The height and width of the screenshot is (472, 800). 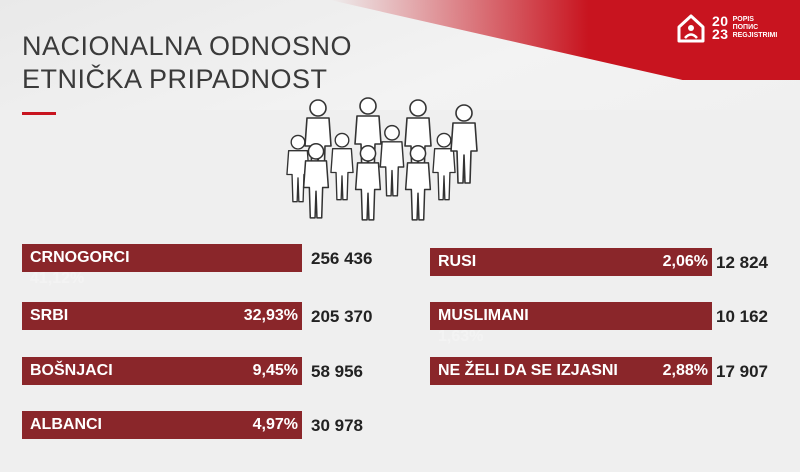 I want to click on logo-line3: REGJISTRIMI, so click(x=755, y=35).